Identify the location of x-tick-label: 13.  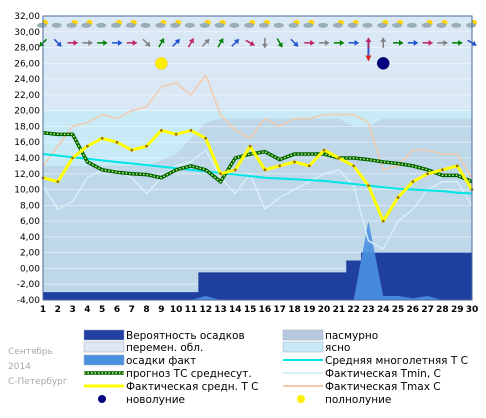
(220, 310).